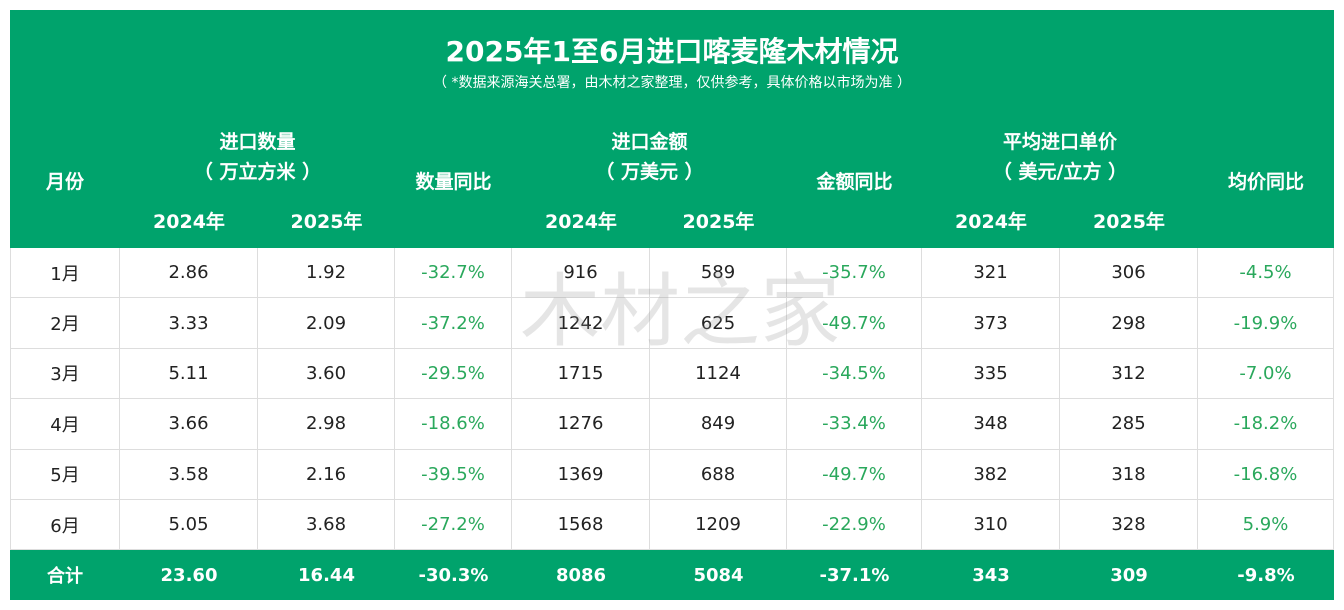 This screenshot has height=610, width=1344. Describe the element at coordinates (854, 525) in the screenshot. I see `data-cell: -22.9%` at that location.